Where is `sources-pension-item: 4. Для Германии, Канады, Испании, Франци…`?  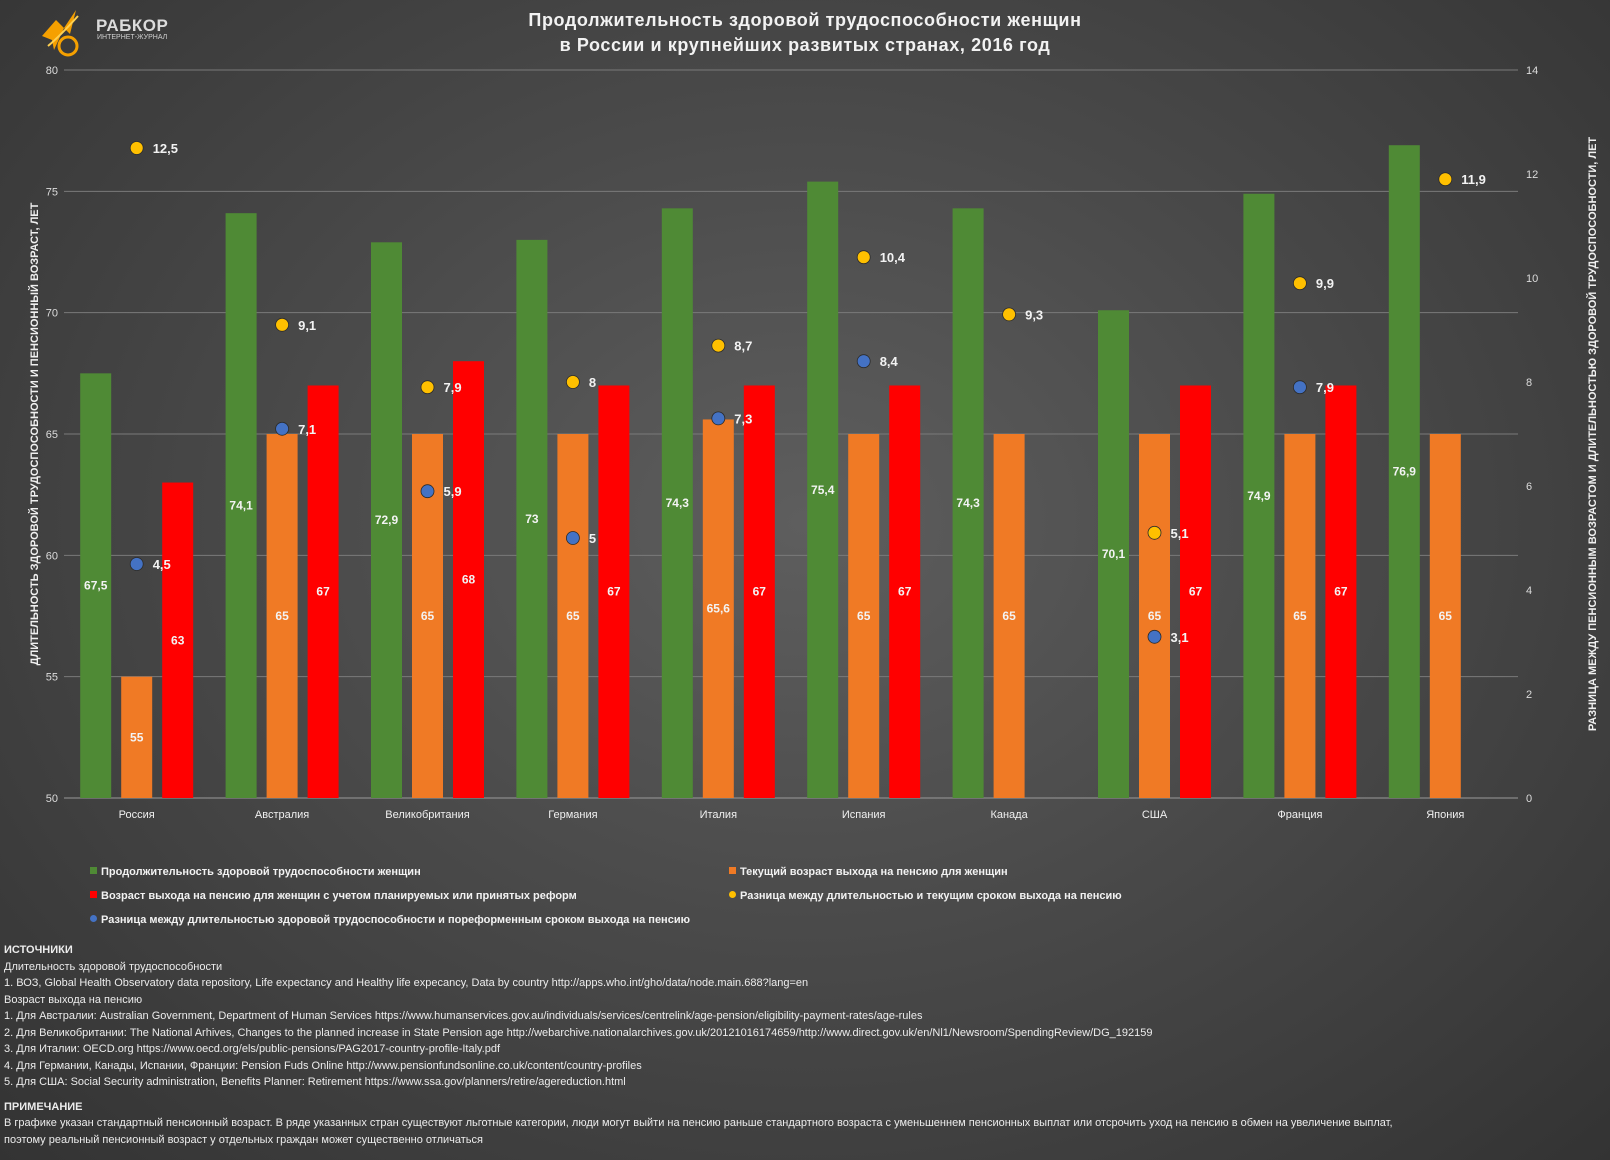 sources-pension-item: 4. Для Германии, Канады, Испании, Франци… is located at coordinates (323, 1065).